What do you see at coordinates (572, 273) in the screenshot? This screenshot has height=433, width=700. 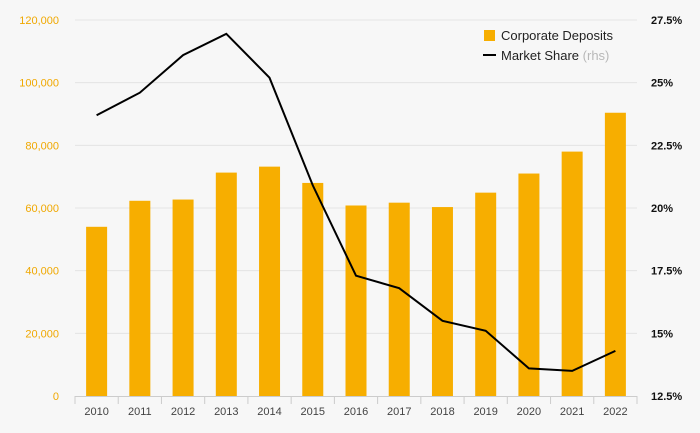 I see `bar-2021` at bounding box center [572, 273].